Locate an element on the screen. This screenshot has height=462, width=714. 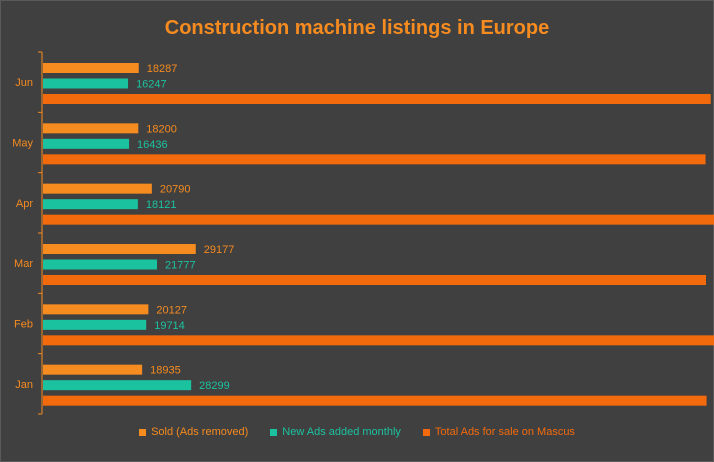
bar-sold-jun is located at coordinates (91, 68).